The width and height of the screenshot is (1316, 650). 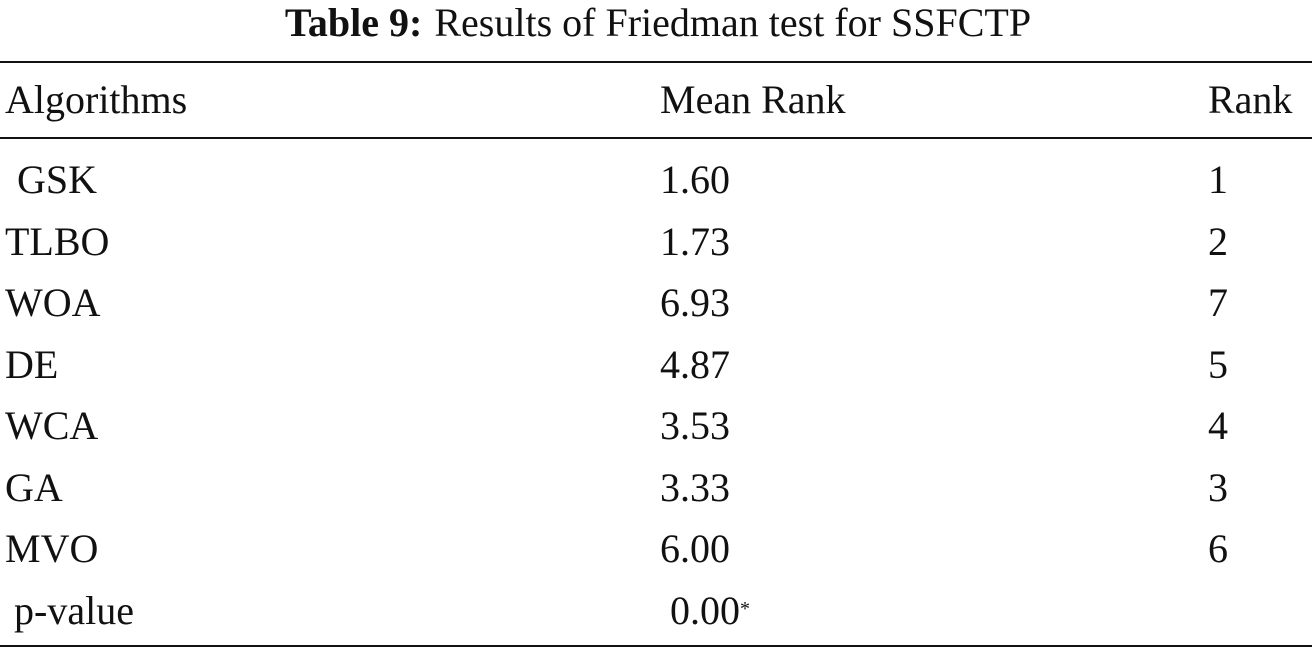 What do you see at coordinates (52, 425) in the screenshot?
I see `table-cell: WCA` at bounding box center [52, 425].